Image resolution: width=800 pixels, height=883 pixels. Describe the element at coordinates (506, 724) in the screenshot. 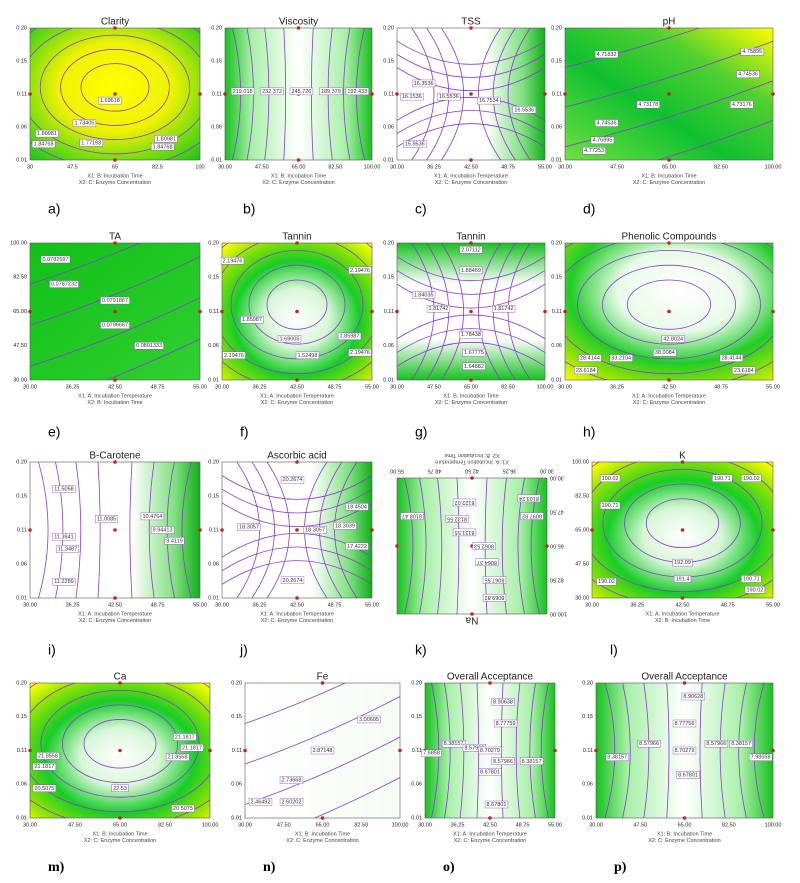

I see `contour-label: 8.77759` at that location.